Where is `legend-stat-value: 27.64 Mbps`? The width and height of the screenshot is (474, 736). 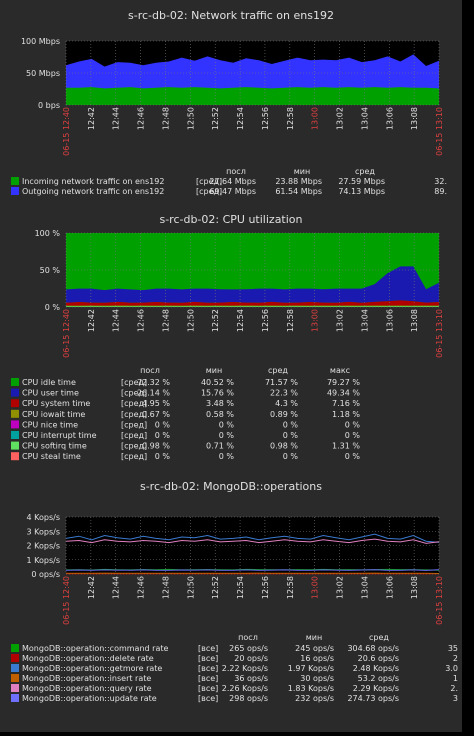 legend-stat-value: 27.64 Mbps is located at coordinates (232, 181).